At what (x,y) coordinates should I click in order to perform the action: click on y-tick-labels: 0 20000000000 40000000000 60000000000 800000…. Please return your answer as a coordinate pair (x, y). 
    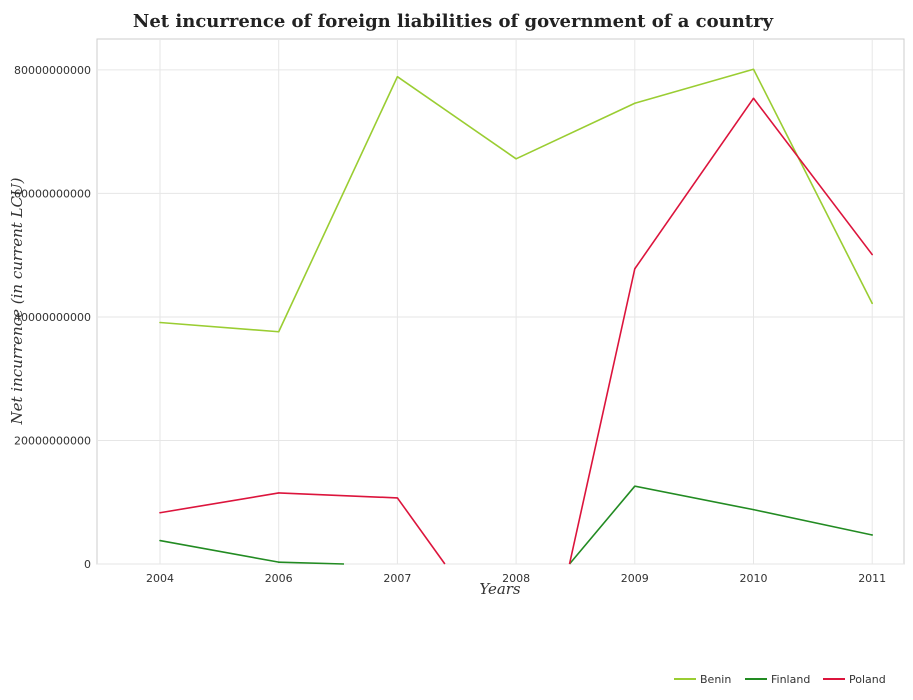
    Looking at the image, I should click on (52, 317).